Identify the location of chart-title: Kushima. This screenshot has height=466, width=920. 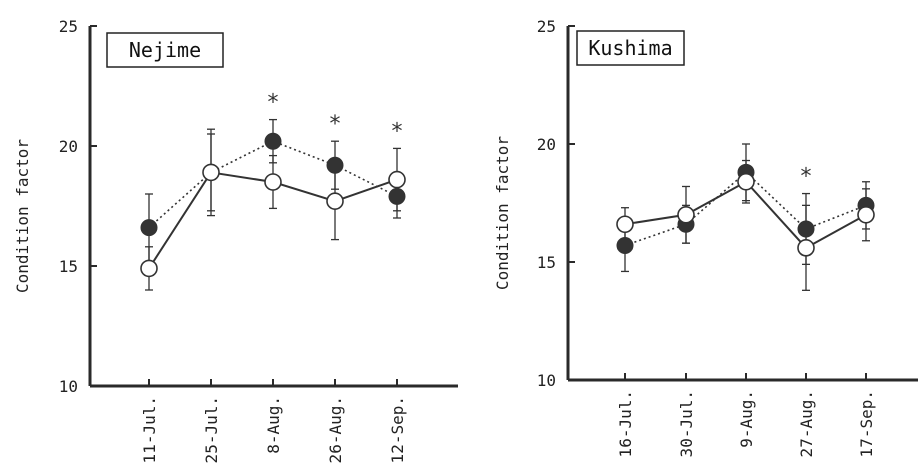
(630, 48).